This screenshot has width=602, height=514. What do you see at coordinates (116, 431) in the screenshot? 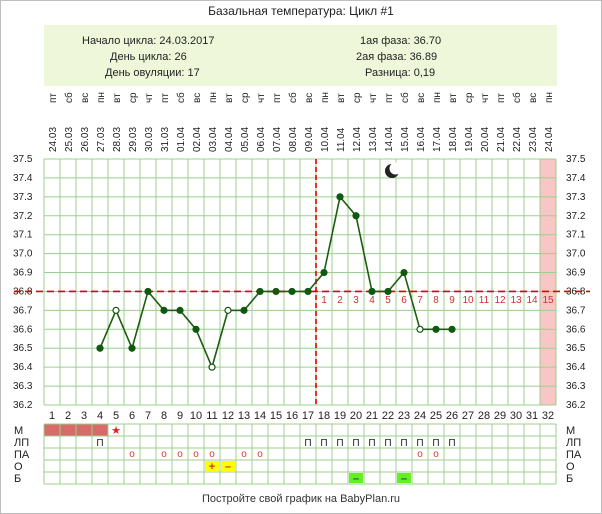
I see `red-star-icon: ★` at bounding box center [116, 431].